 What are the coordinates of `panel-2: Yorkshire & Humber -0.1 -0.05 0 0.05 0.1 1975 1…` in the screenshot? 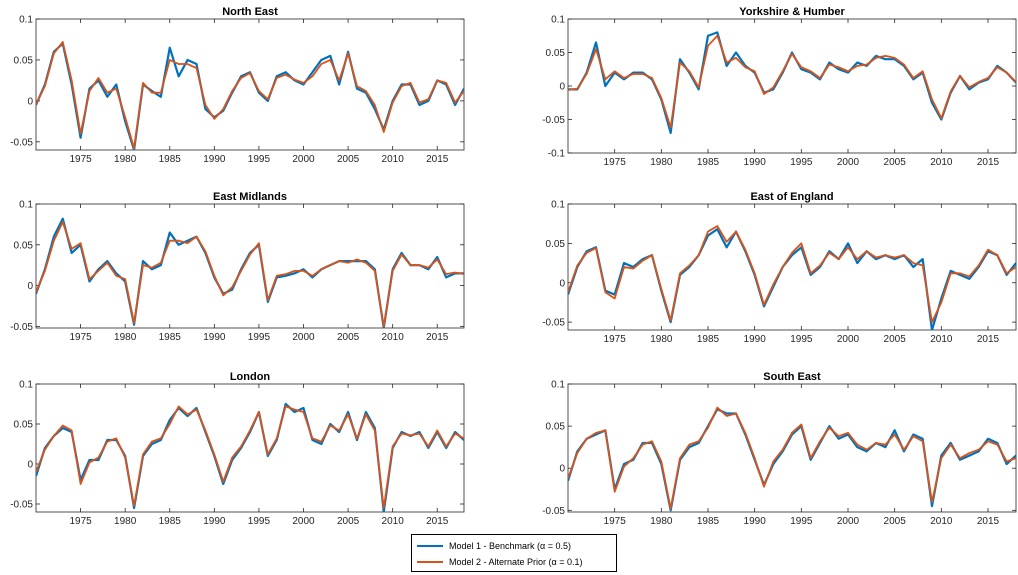 It's located at (779, 87).